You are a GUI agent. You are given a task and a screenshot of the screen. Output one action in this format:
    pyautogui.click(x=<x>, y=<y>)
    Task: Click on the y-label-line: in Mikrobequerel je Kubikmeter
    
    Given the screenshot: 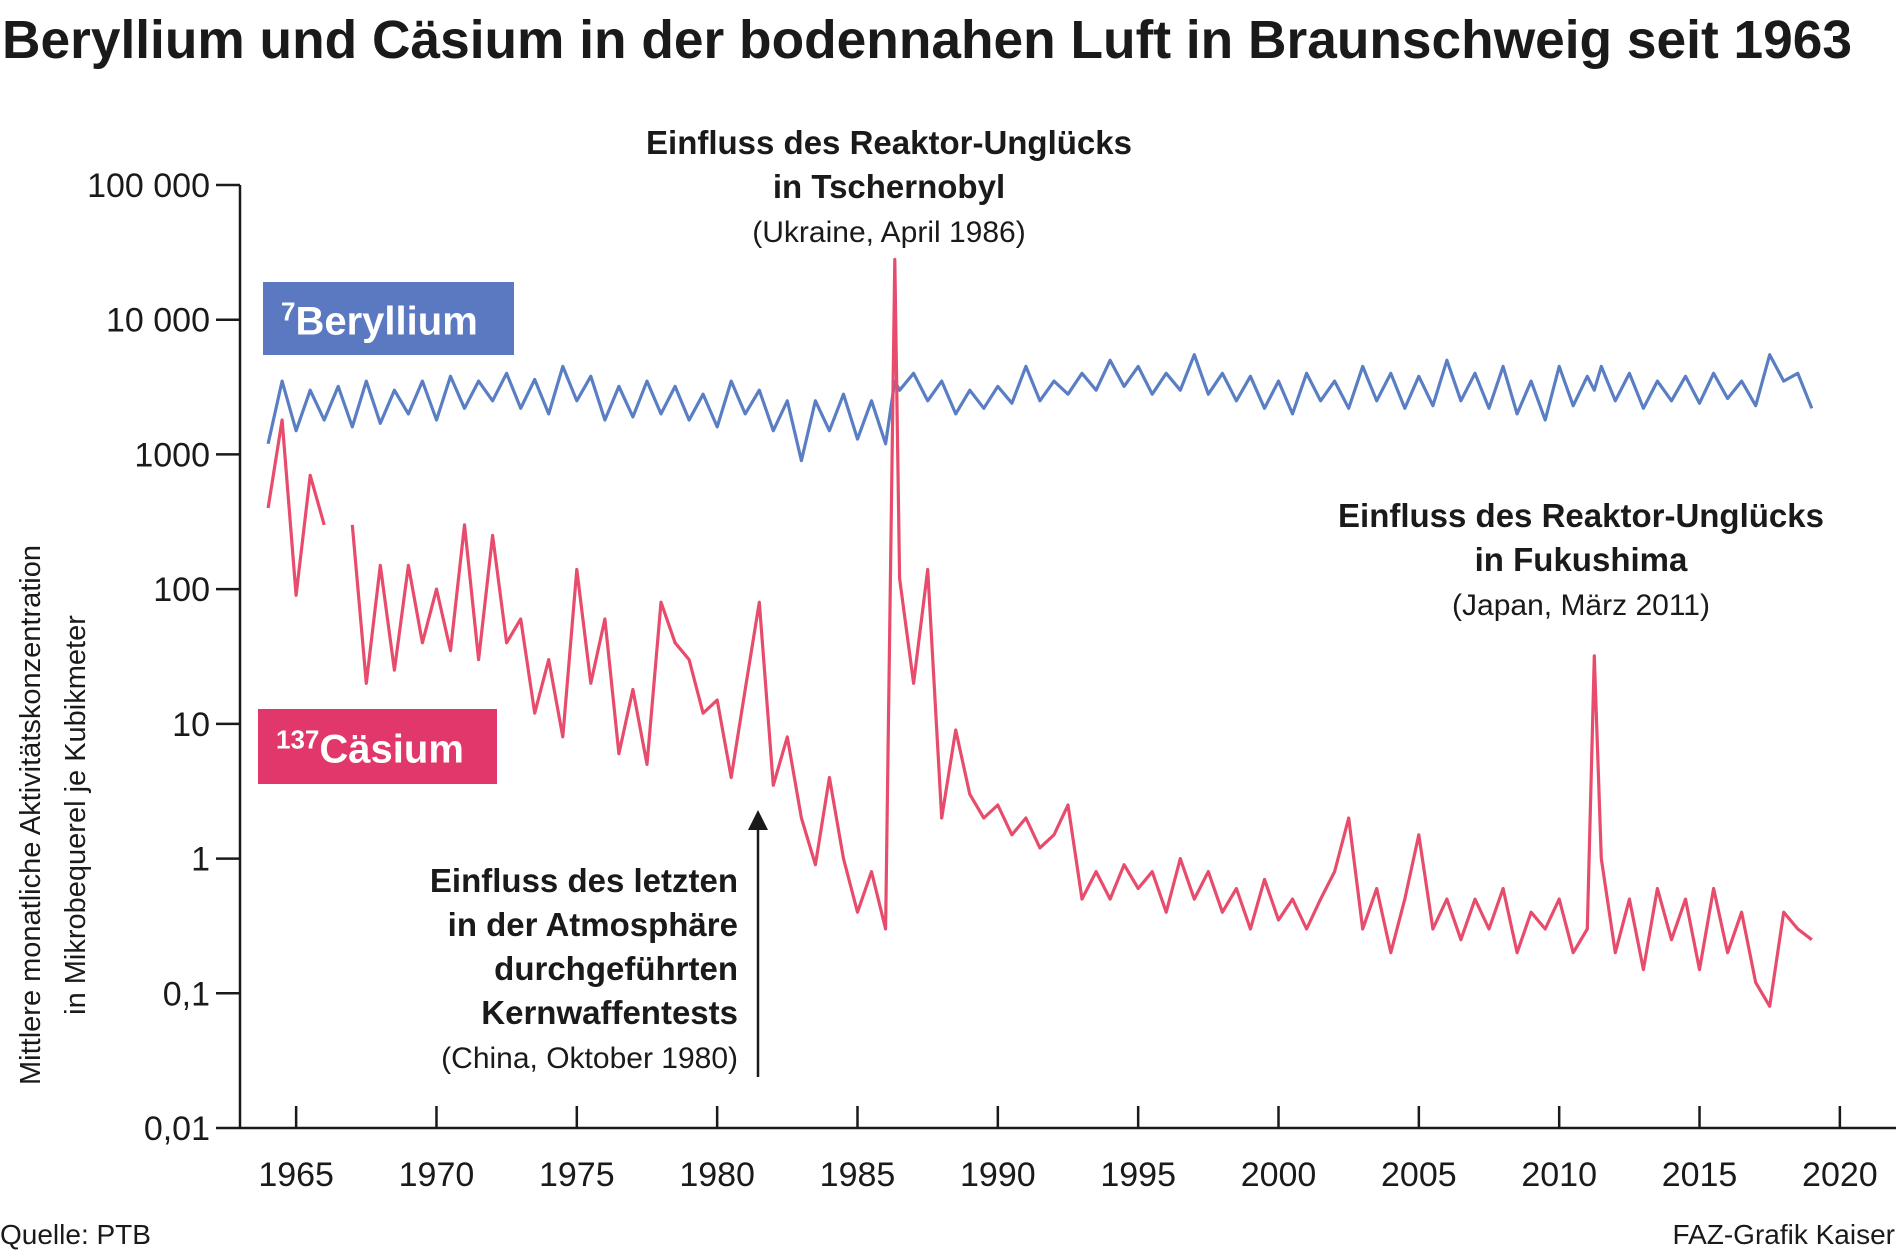 What is the action you would take?
    pyautogui.click(x=76, y=815)
    